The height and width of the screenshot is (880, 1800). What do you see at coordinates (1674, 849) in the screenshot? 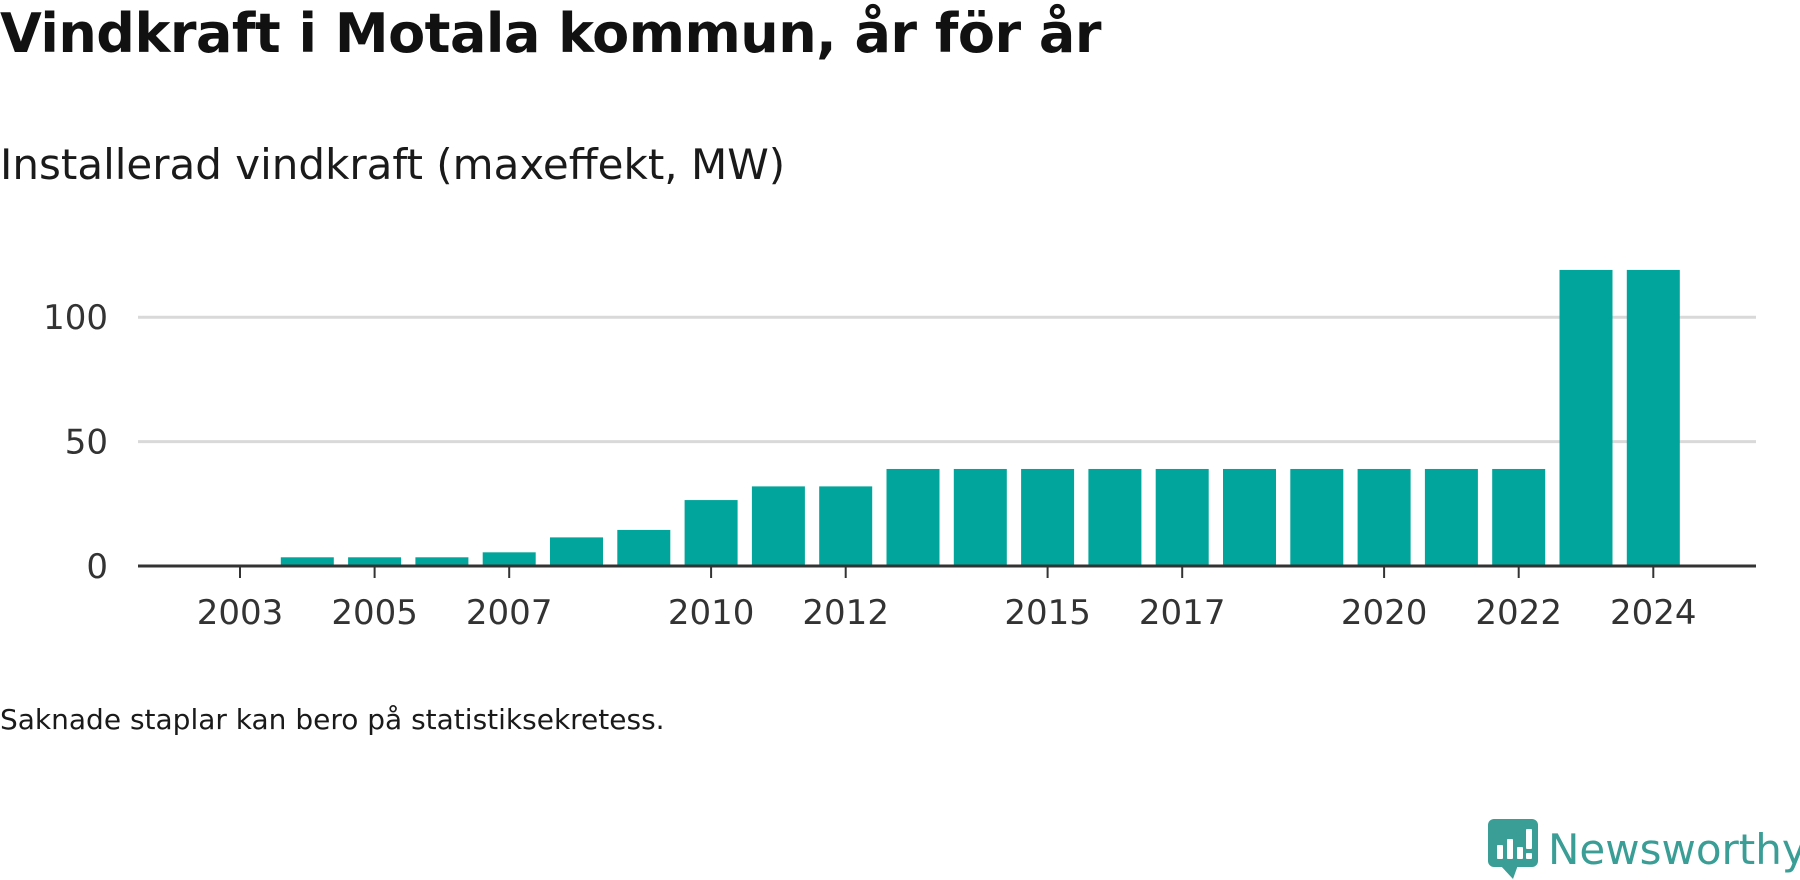
I see `brand-name: Newsworthy` at bounding box center [1674, 849].